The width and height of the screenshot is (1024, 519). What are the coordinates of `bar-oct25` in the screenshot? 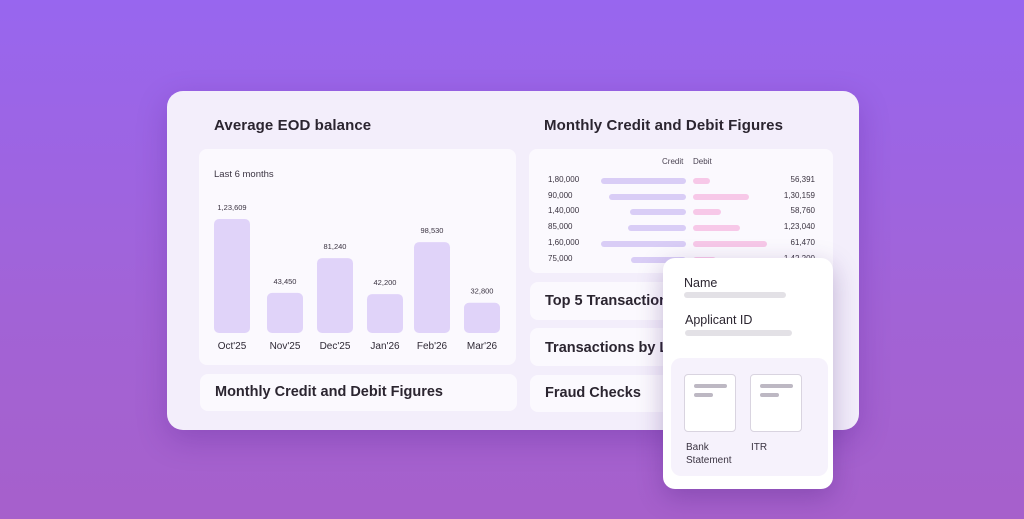 It's located at (232, 276).